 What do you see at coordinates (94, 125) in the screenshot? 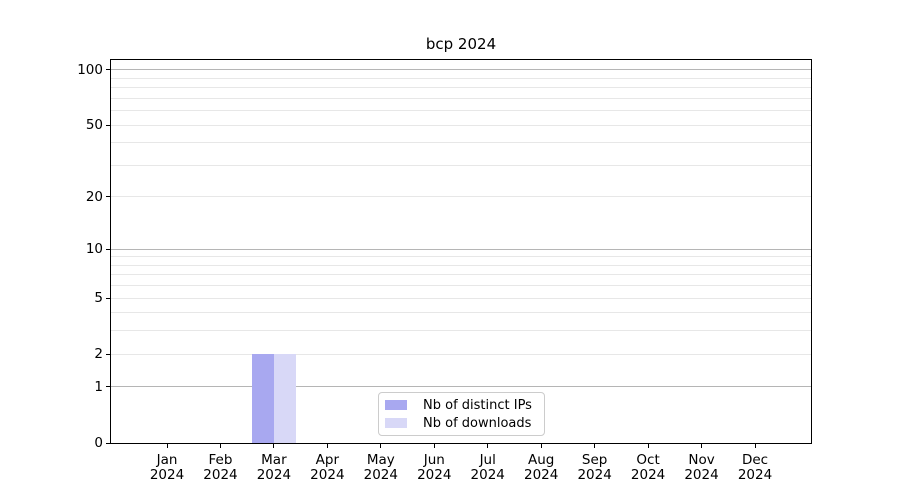
I see `y-tick-label: 50` at bounding box center [94, 125].